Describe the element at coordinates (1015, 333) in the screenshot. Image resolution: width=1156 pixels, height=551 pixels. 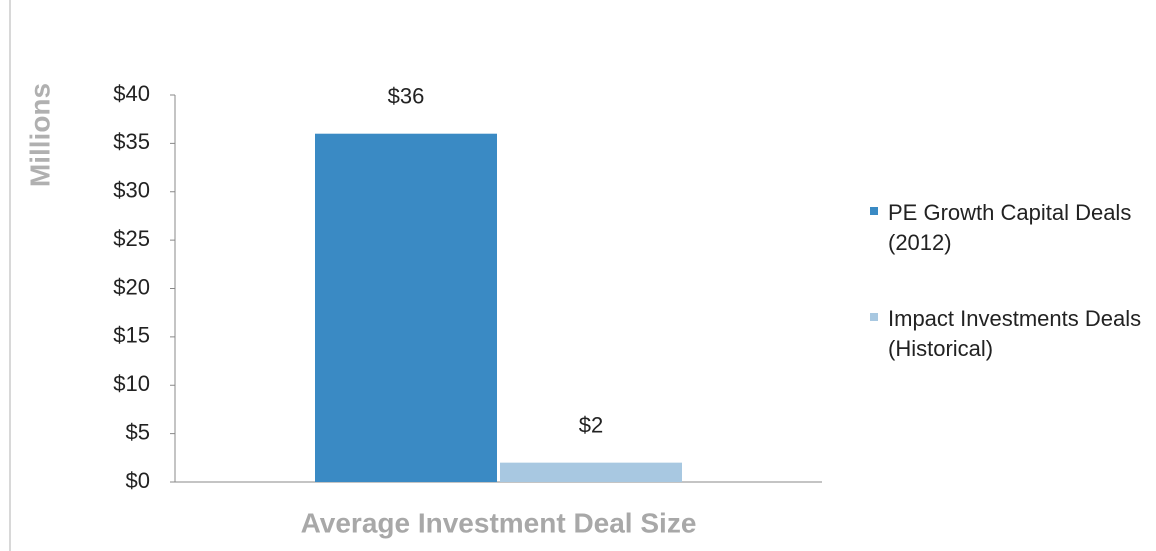
I see `legend-label: Impact Investments Deals (Historical)` at that location.